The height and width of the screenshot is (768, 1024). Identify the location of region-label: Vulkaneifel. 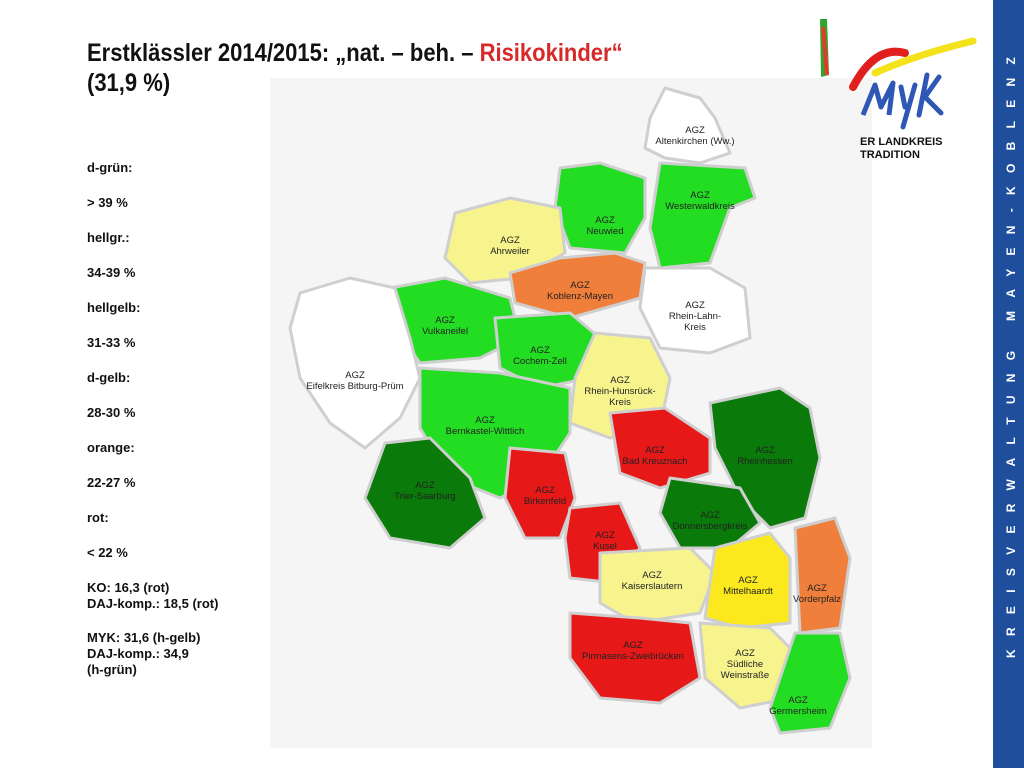
(445, 331).